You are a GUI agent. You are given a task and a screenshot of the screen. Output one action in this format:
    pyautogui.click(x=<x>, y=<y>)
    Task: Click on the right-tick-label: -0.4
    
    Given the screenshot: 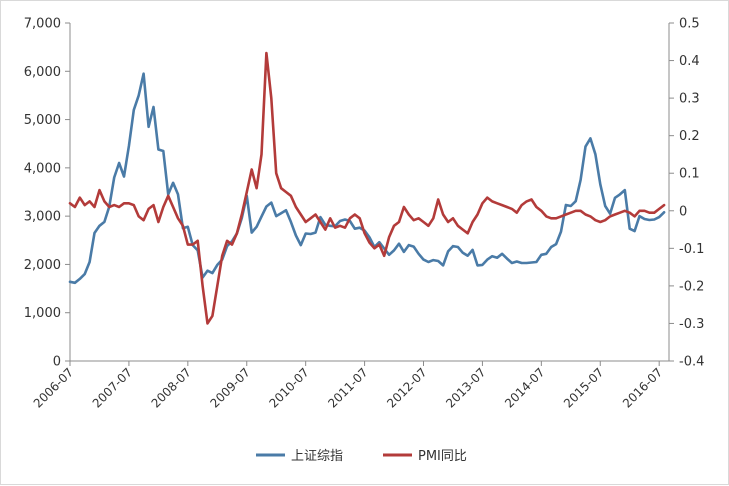 What is the action you would take?
    pyautogui.click(x=691, y=362)
    